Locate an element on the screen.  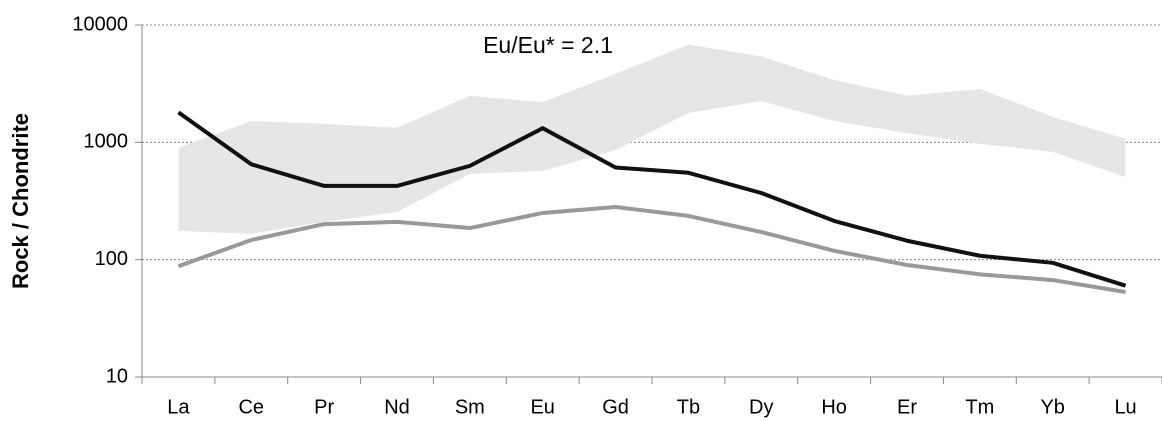
x-tick-label: Ce is located at coordinates (251, 407).